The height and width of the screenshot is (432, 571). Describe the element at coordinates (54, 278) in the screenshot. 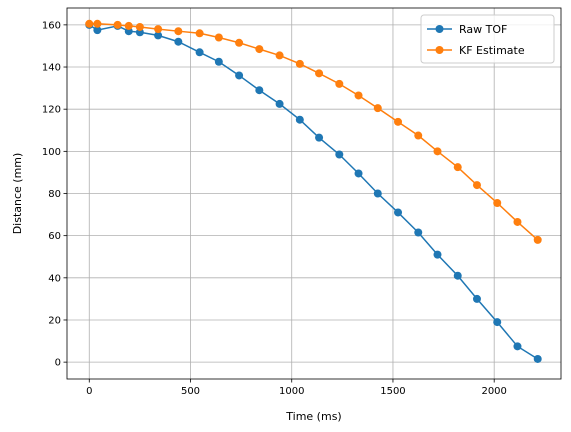

I see `y-tick-label: 40` at that location.